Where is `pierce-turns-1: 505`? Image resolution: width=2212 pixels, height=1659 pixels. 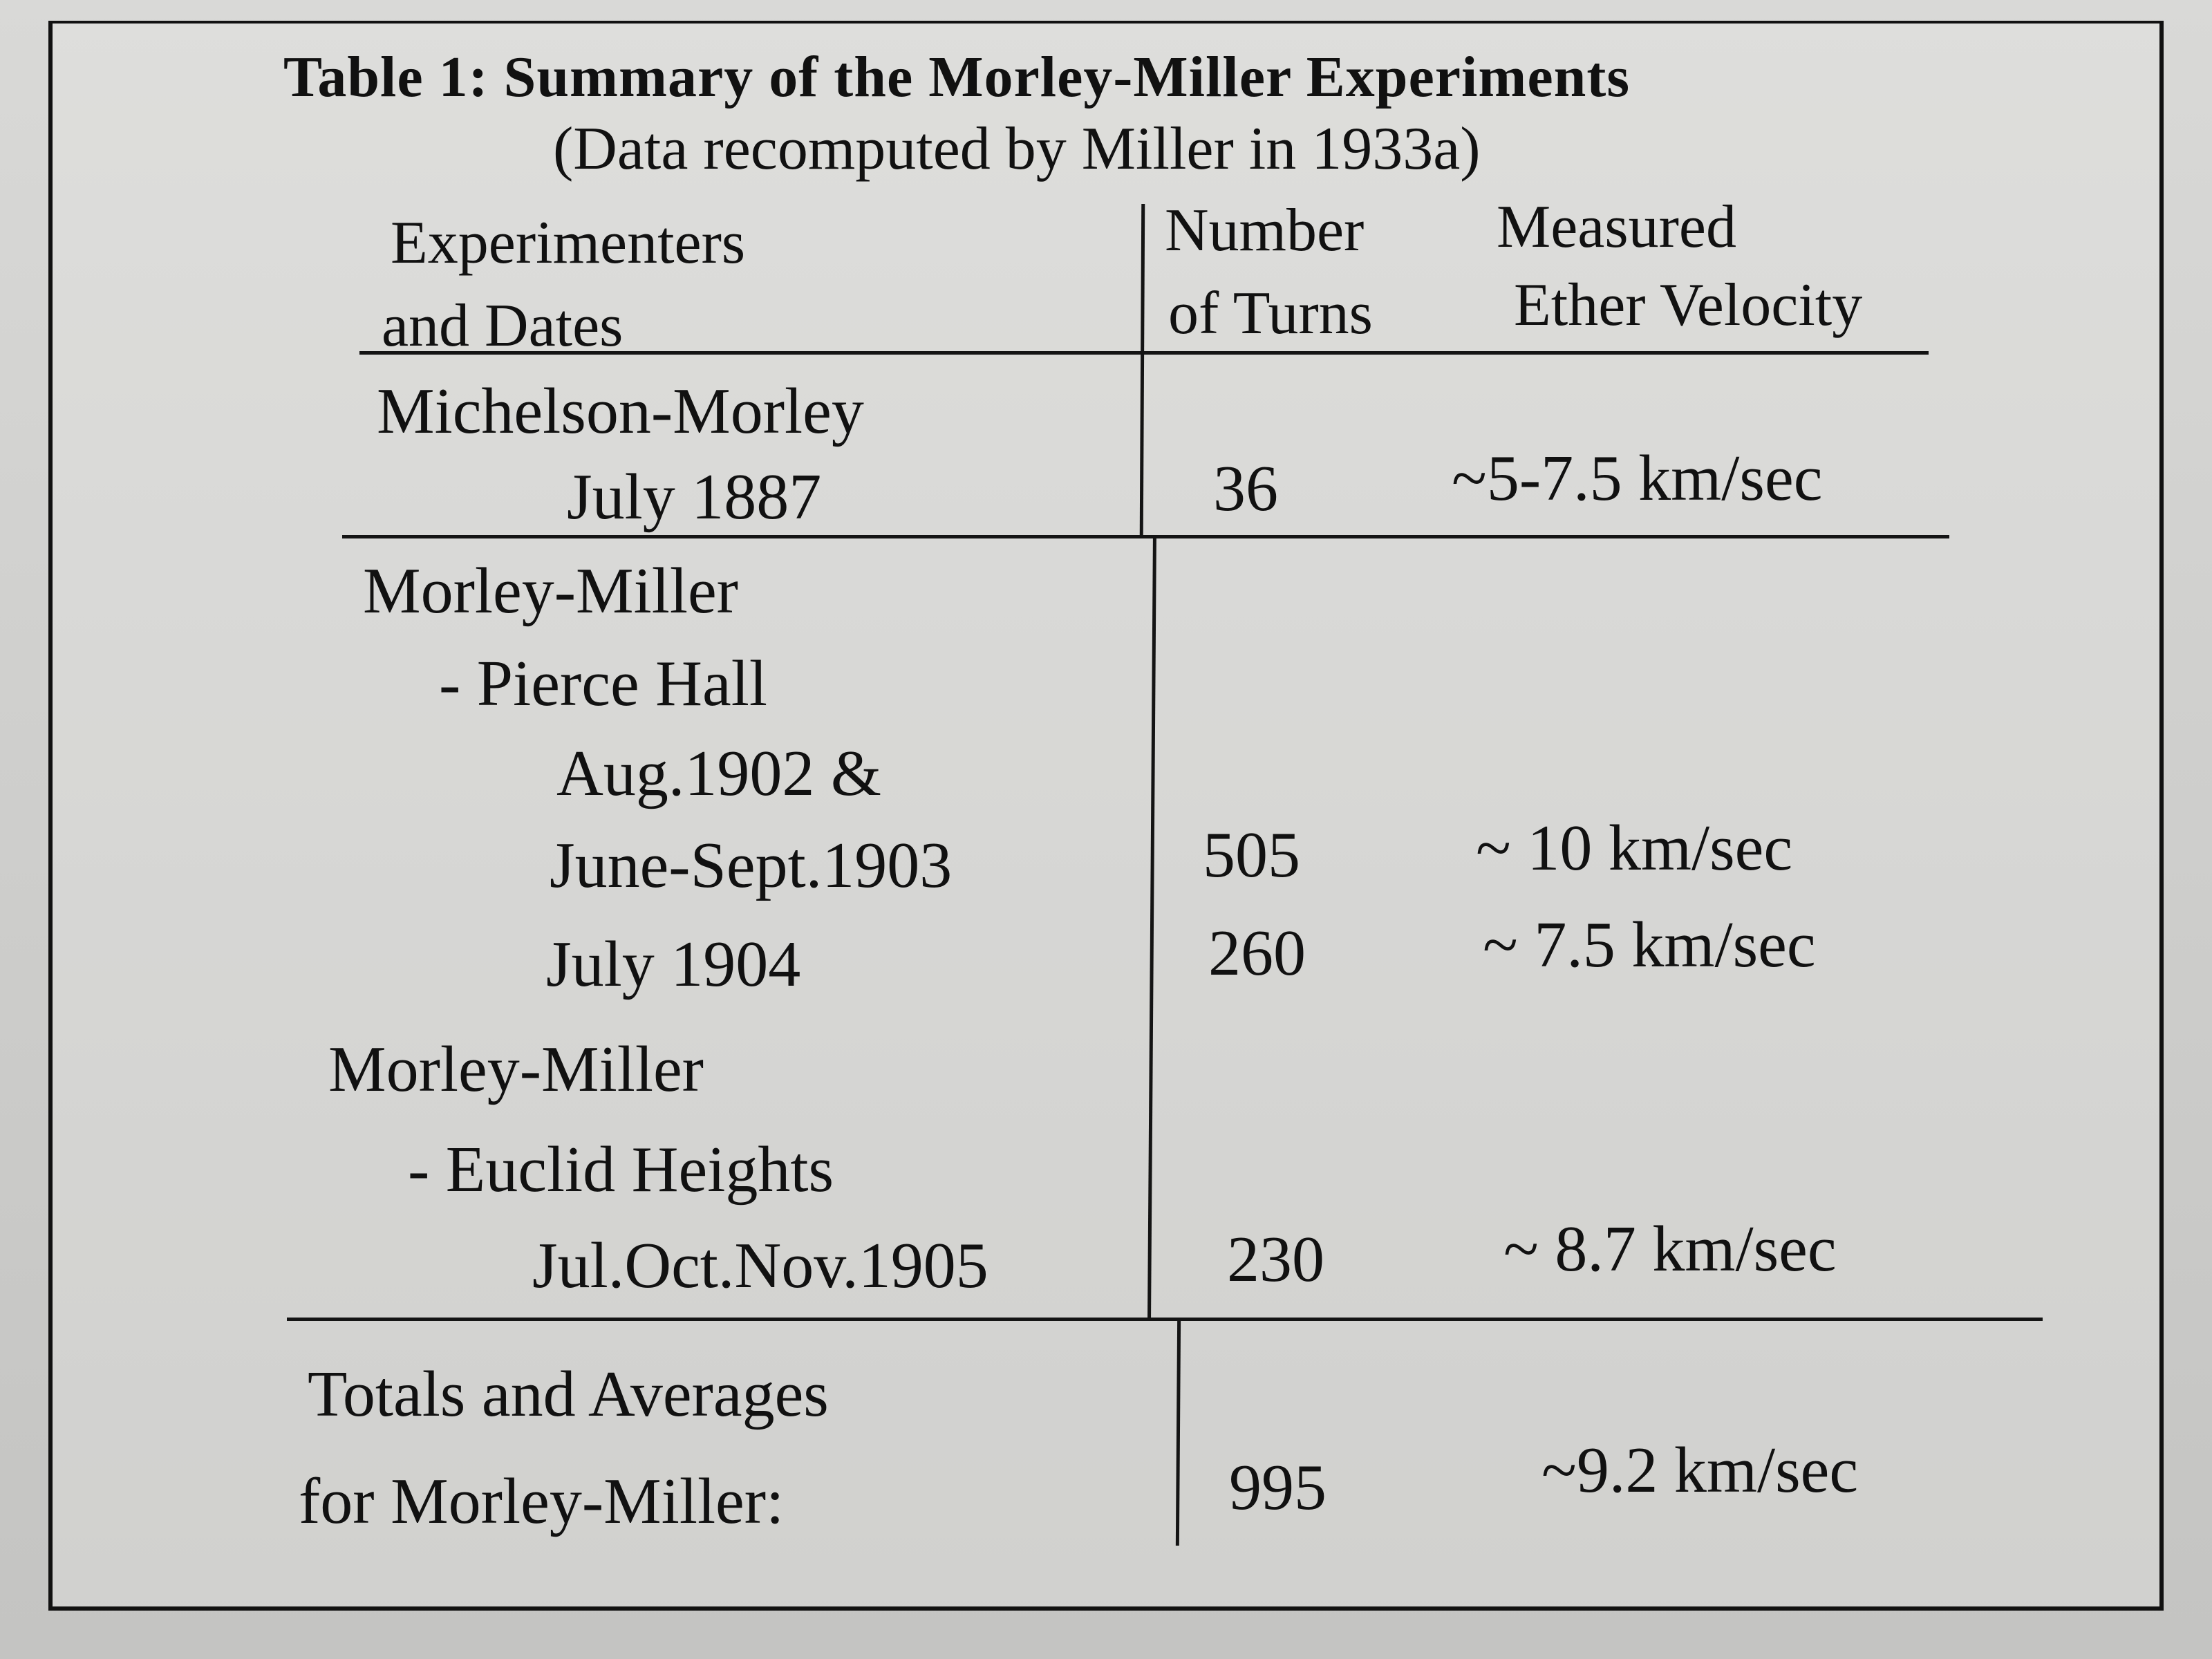 pierce-turns-1: 505 is located at coordinates (1251, 855).